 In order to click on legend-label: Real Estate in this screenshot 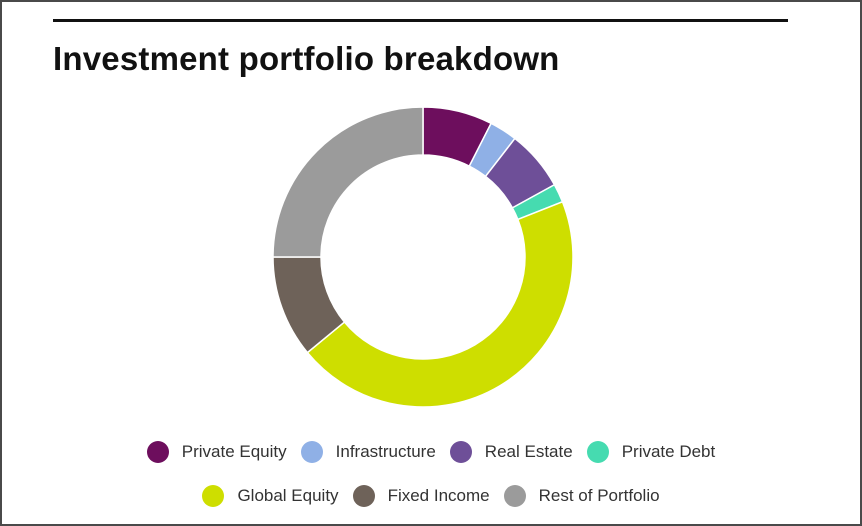, I will do `click(528, 451)`.